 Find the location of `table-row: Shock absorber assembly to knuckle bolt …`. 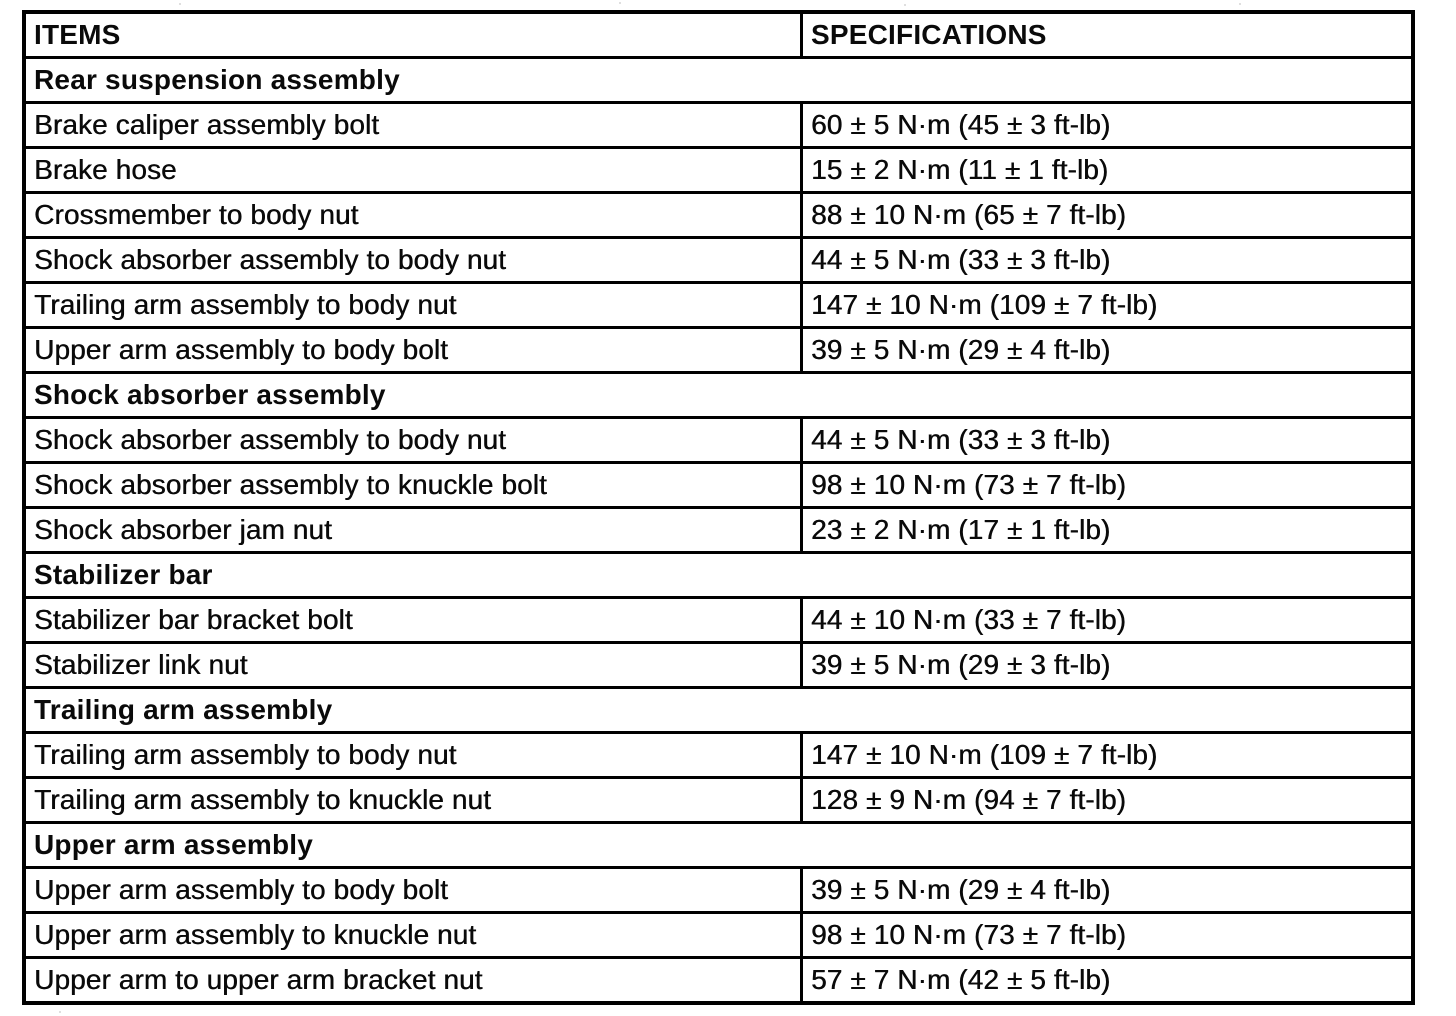

table-row: Shock absorber assembly to knuckle bolt … is located at coordinates (718, 483).